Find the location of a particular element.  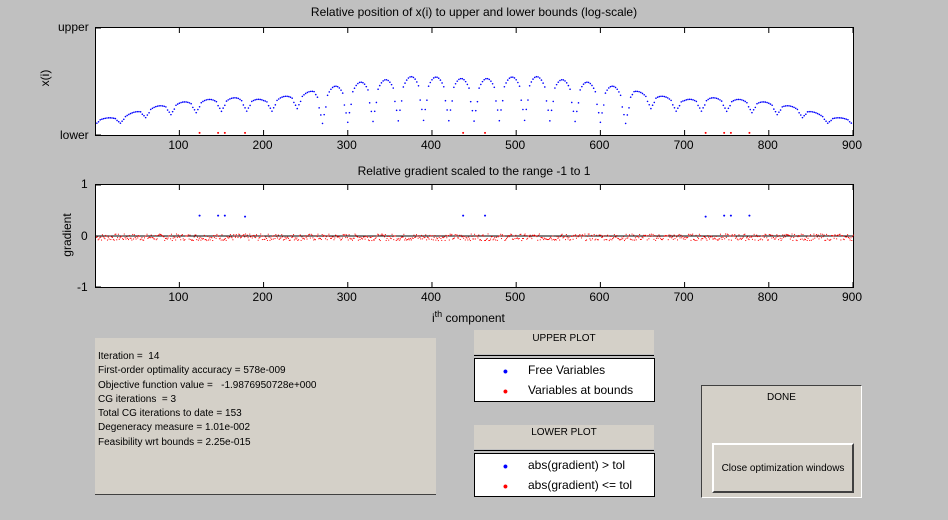

info-line: CG iterations = 3 is located at coordinates (137, 399).